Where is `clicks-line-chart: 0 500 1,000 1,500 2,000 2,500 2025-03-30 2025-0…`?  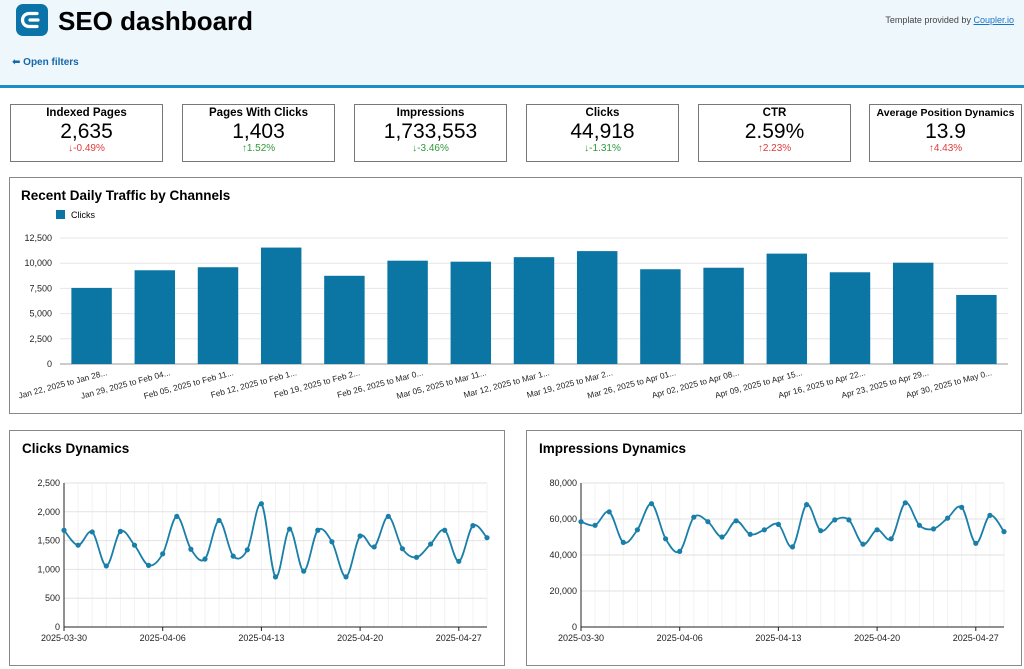 clicks-line-chart: 0 500 1,000 1,500 2,000 2,500 2025-03-30 2025-0… is located at coordinates (263, 560).